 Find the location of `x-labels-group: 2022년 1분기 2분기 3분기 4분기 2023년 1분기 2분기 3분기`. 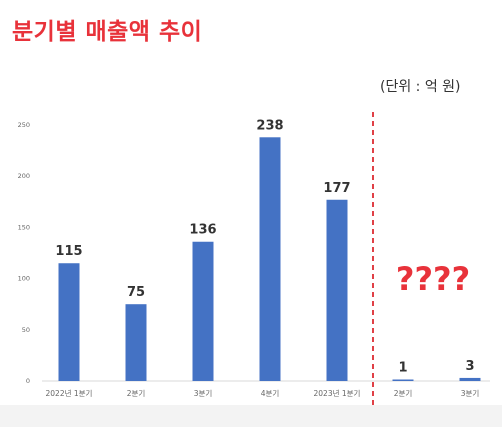

x-labels-group: 2022년 1분기 2분기 3분기 4분기 2023년 1분기 2분기 3분기 is located at coordinates (263, 393).